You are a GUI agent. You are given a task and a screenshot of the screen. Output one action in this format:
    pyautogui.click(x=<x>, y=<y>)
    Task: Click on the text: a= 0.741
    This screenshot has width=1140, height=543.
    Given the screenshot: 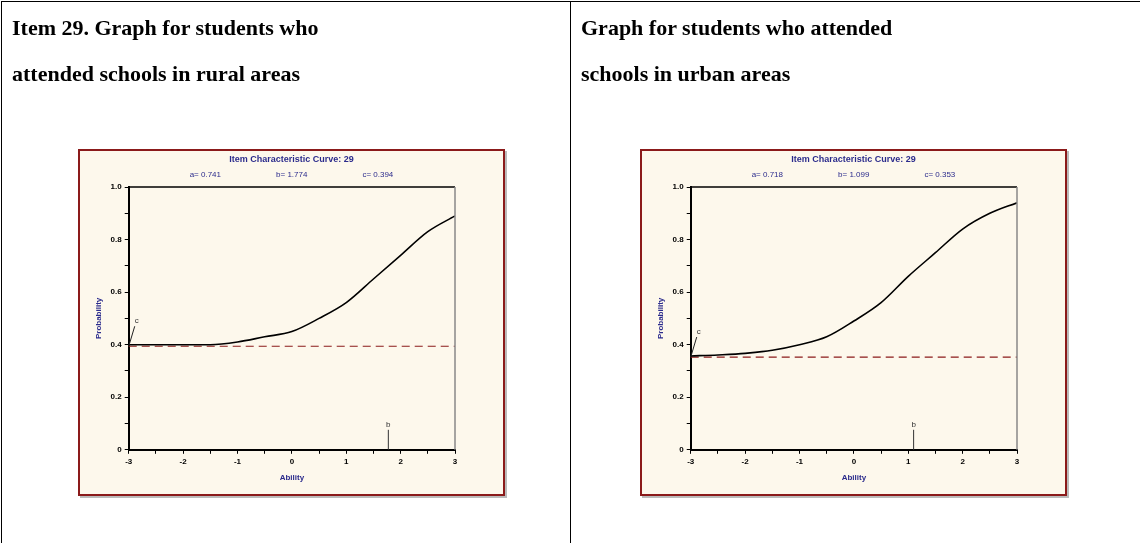 What is the action you would take?
    pyautogui.click(x=205, y=174)
    